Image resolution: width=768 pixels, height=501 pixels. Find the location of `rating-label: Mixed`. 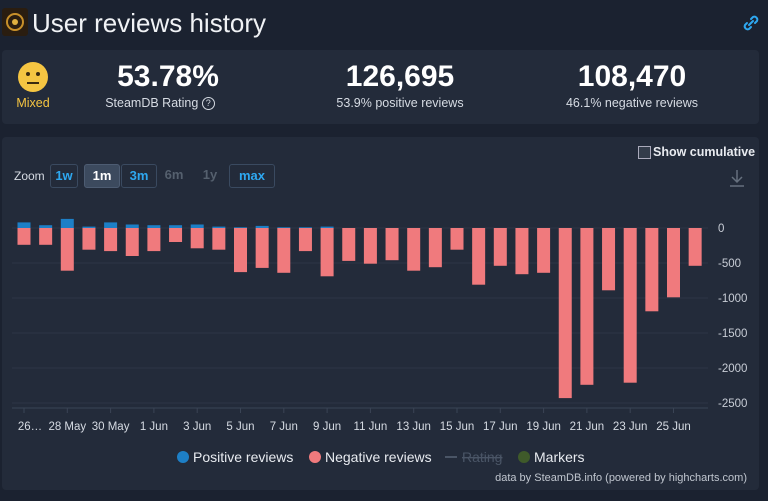

rating-label: Mixed is located at coordinates (33, 103).